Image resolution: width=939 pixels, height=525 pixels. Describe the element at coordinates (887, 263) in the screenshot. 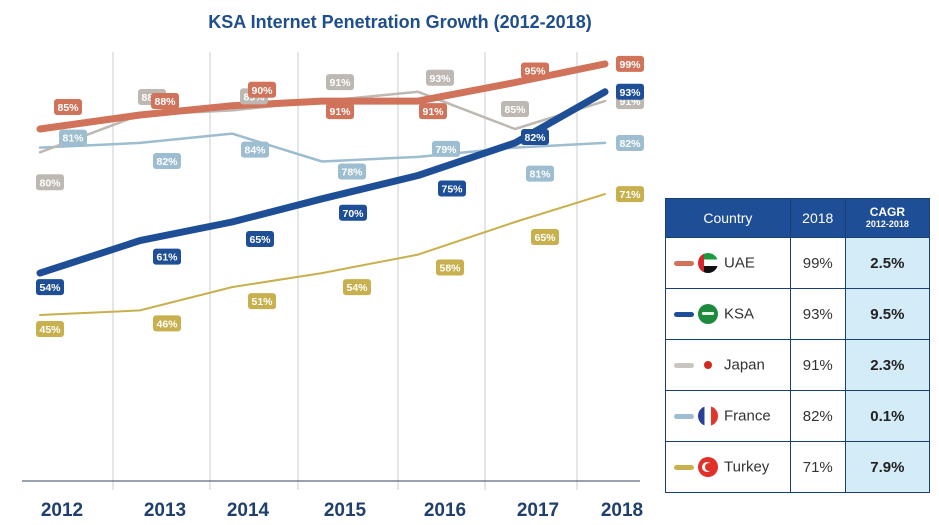

I see `cagr-value: 2.5%` at that location.